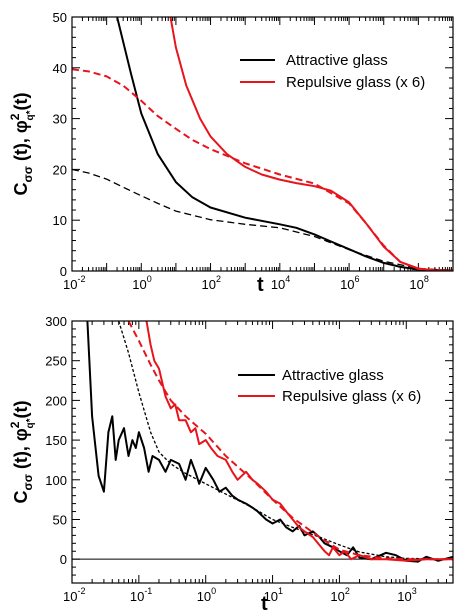 The image size is (457, 612). Describe the element at coordinates (56, 361) in the screenshot. I see `bottom-y-tick-label: 250` at that location.